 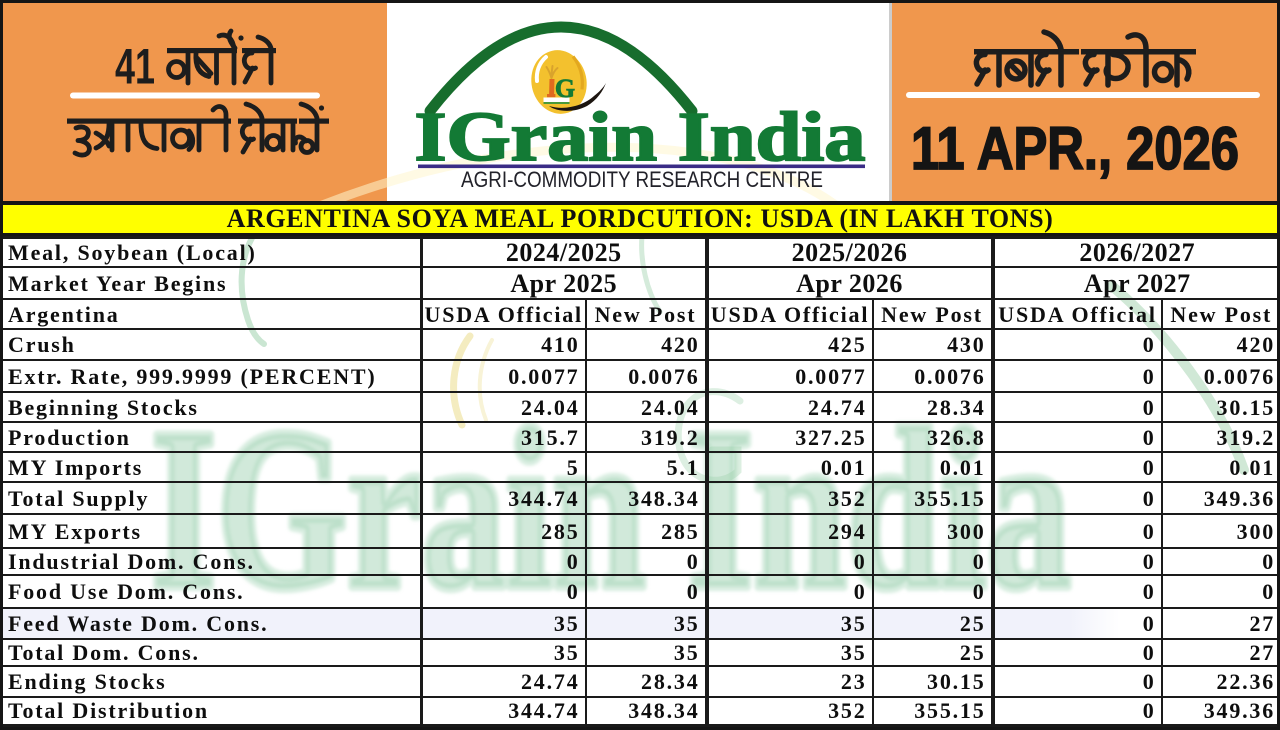 What do you see at coordinates (1075, 148) in the screenshot?
I see `svg-text: 11 APR., 2026` at bounding box center [1075, 148].